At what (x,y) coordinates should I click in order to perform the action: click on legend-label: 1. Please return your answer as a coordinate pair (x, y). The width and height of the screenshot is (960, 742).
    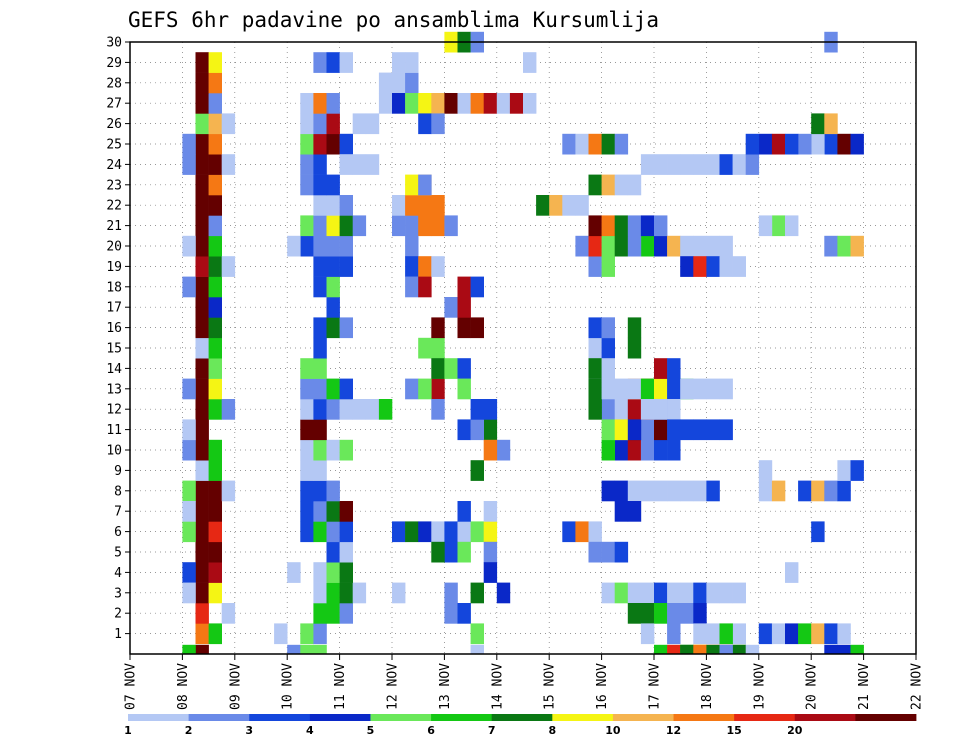
    Looking at the image, I should click on (128, 730).